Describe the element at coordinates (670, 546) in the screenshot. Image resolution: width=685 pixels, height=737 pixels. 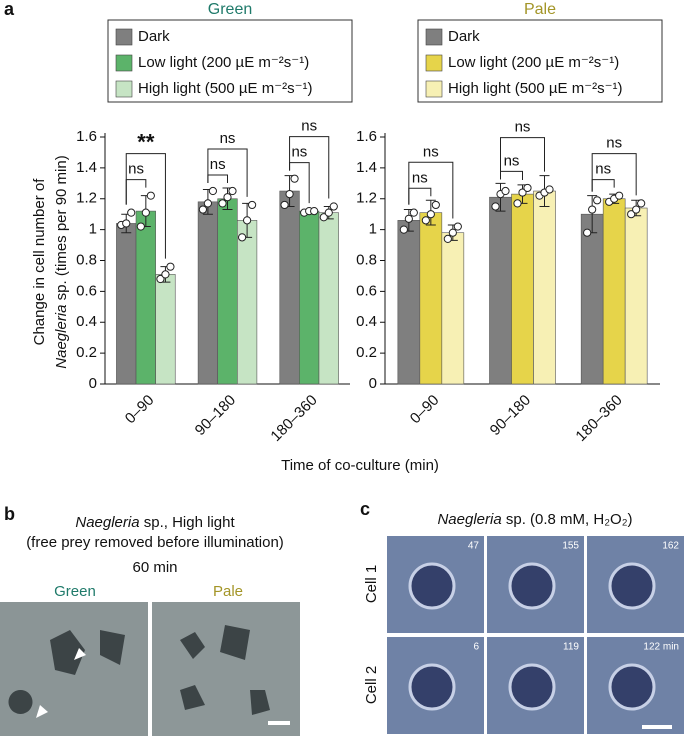
I see `frame-time: 162` at that location.